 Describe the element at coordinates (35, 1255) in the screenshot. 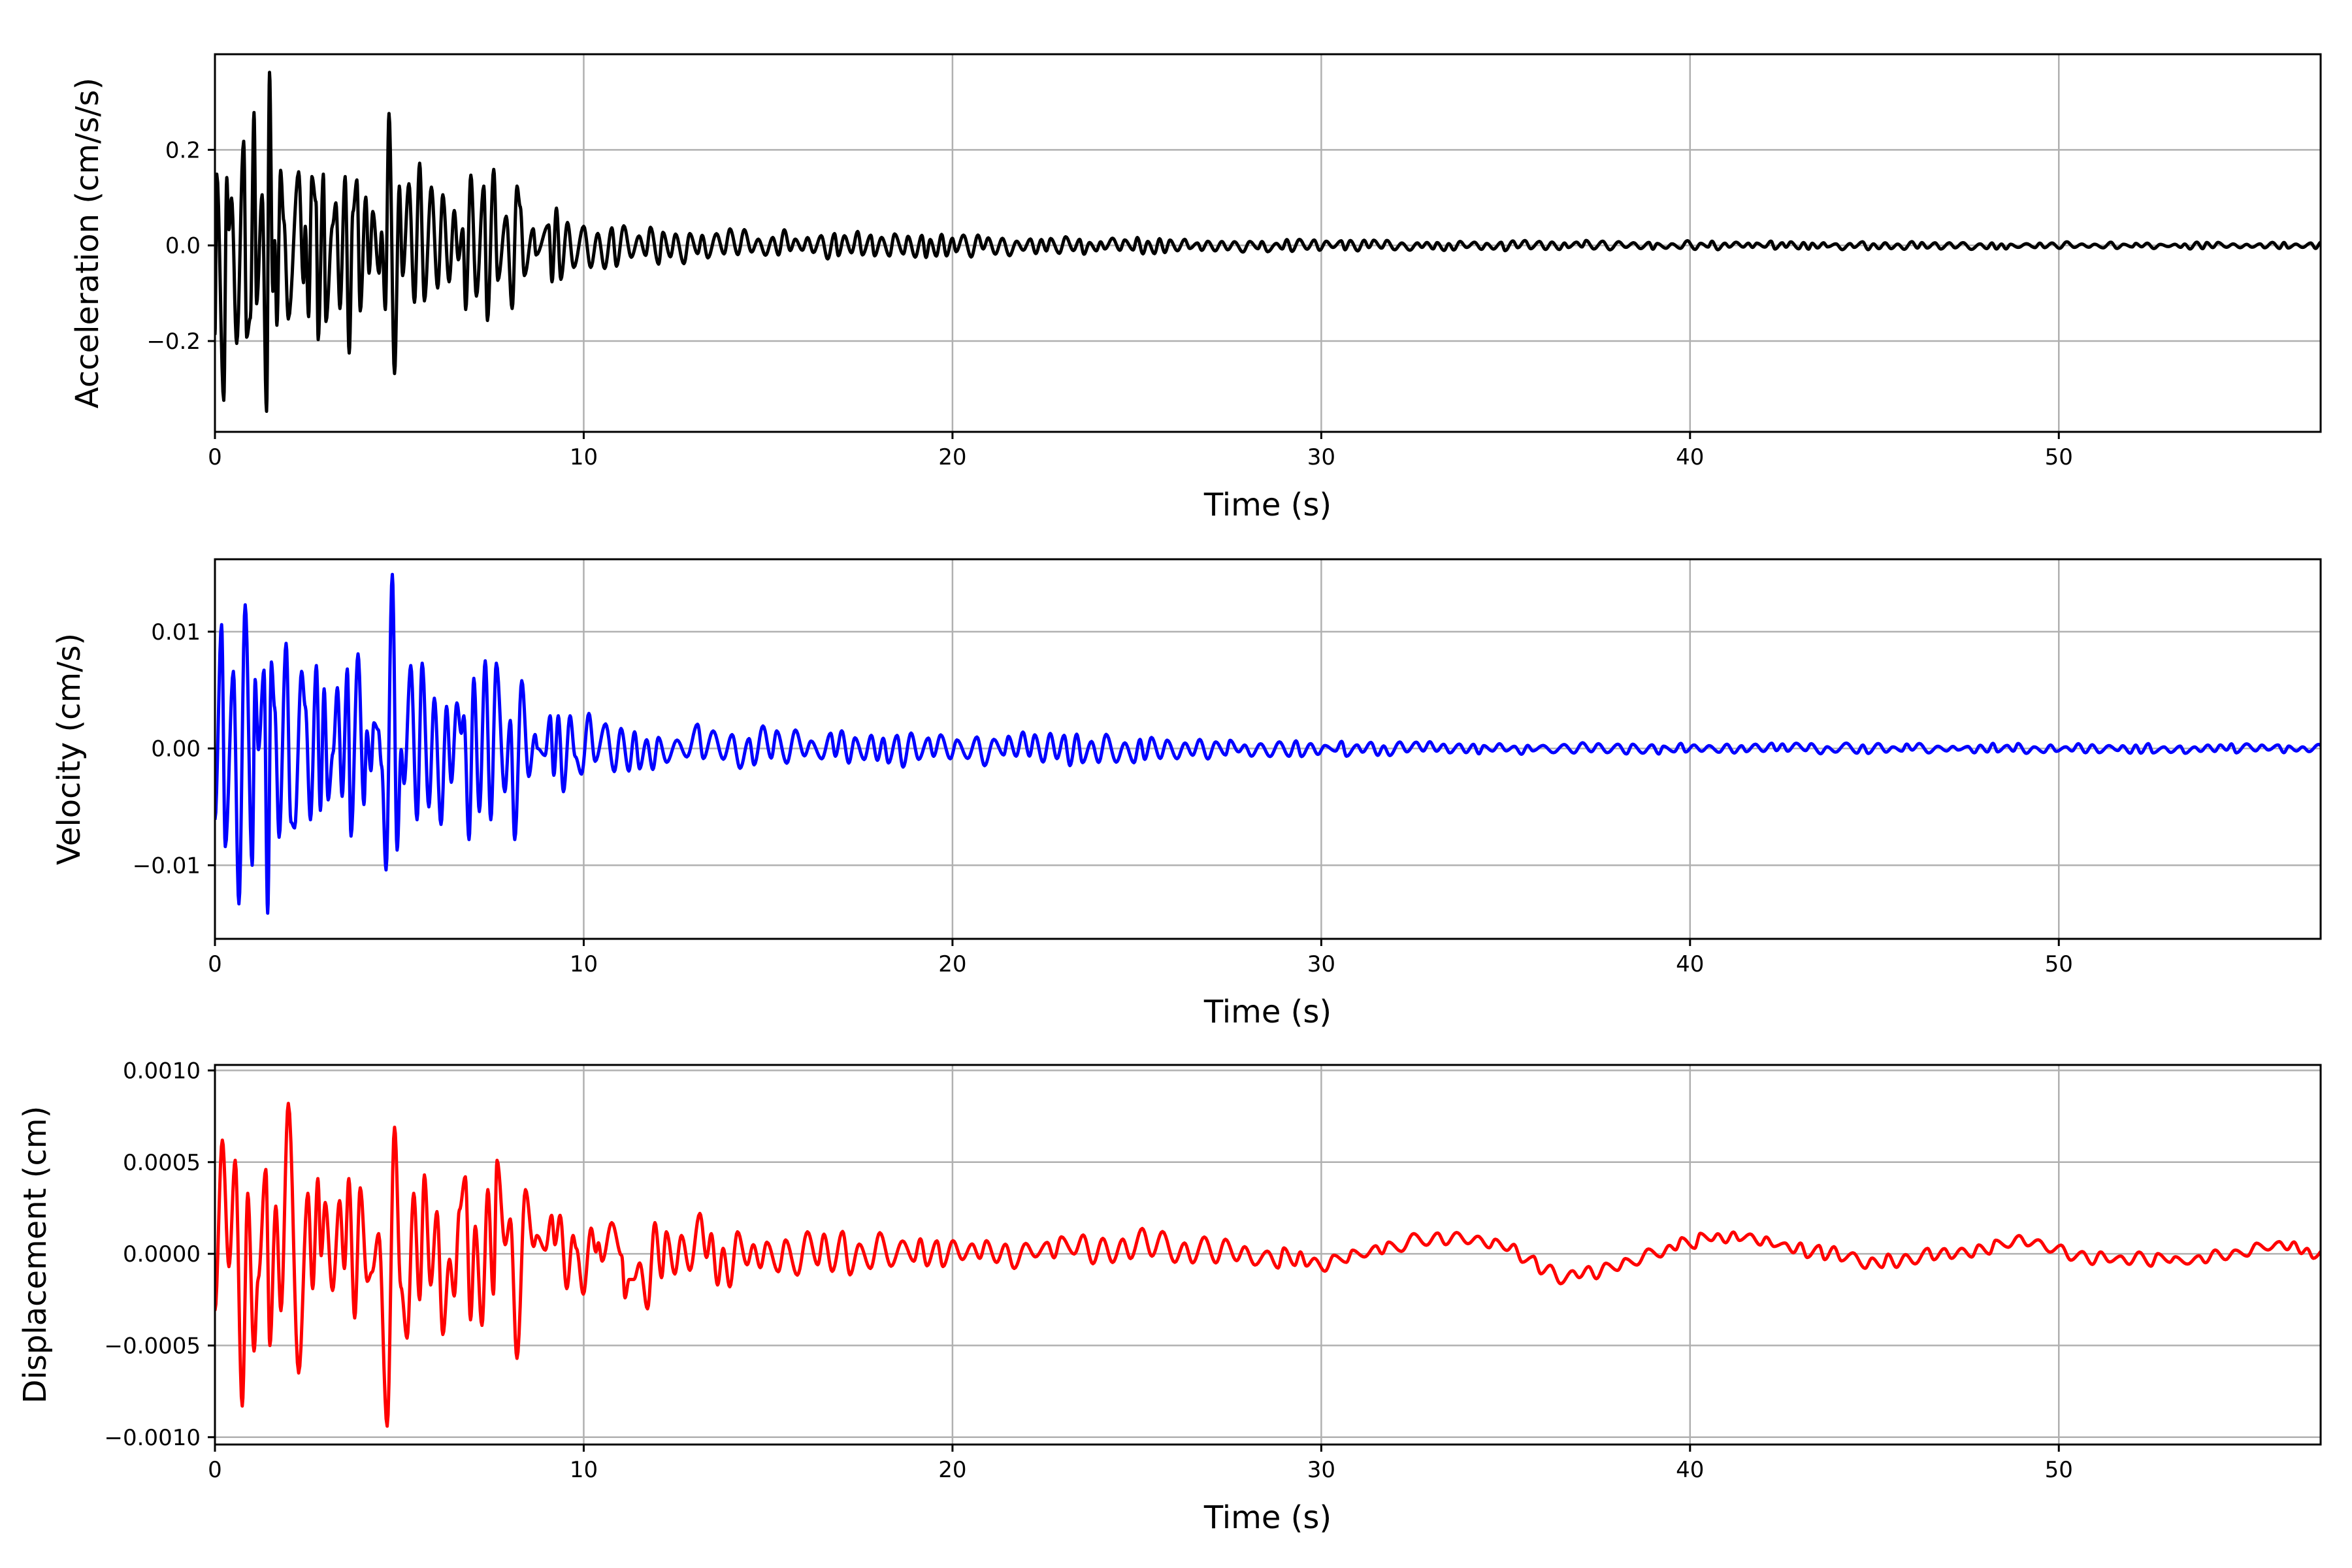

I see `y-axis-label: Displacement (cm)` at that location.